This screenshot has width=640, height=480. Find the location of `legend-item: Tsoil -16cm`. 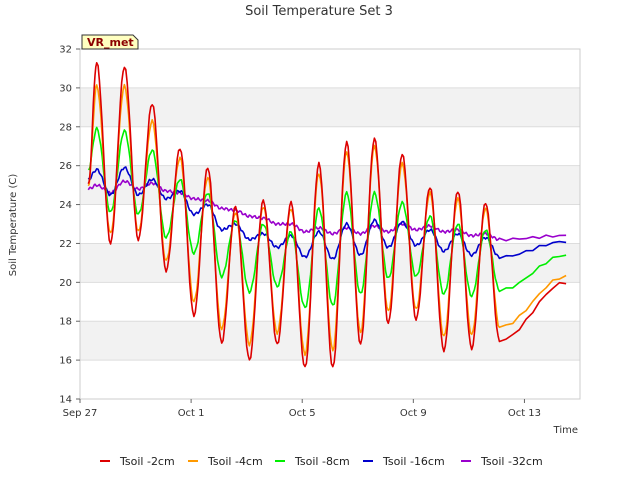

legend-item: Tsoil -16cm is located at coordinates (404, 461).